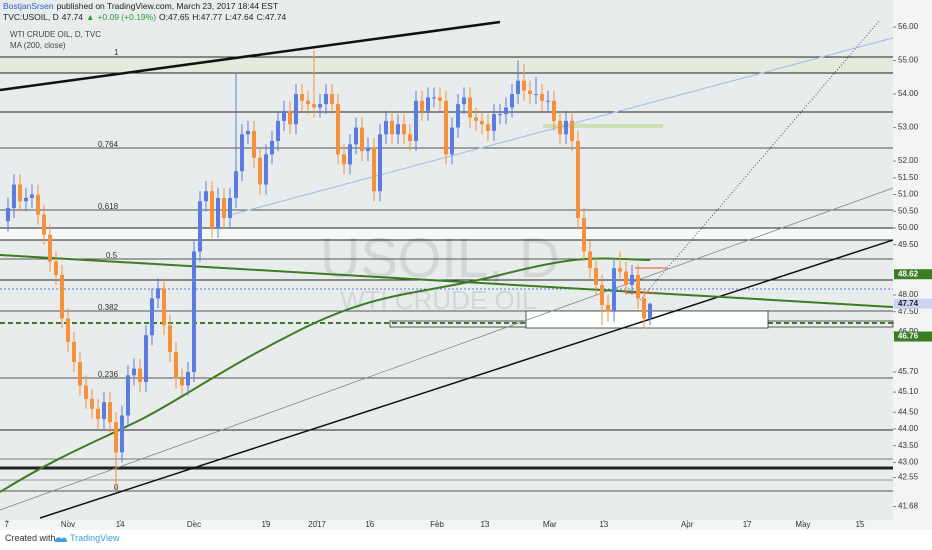 This screenshot has height=550, width=932. I want to click on y-tick-label: 51.00, so click(908, 194).